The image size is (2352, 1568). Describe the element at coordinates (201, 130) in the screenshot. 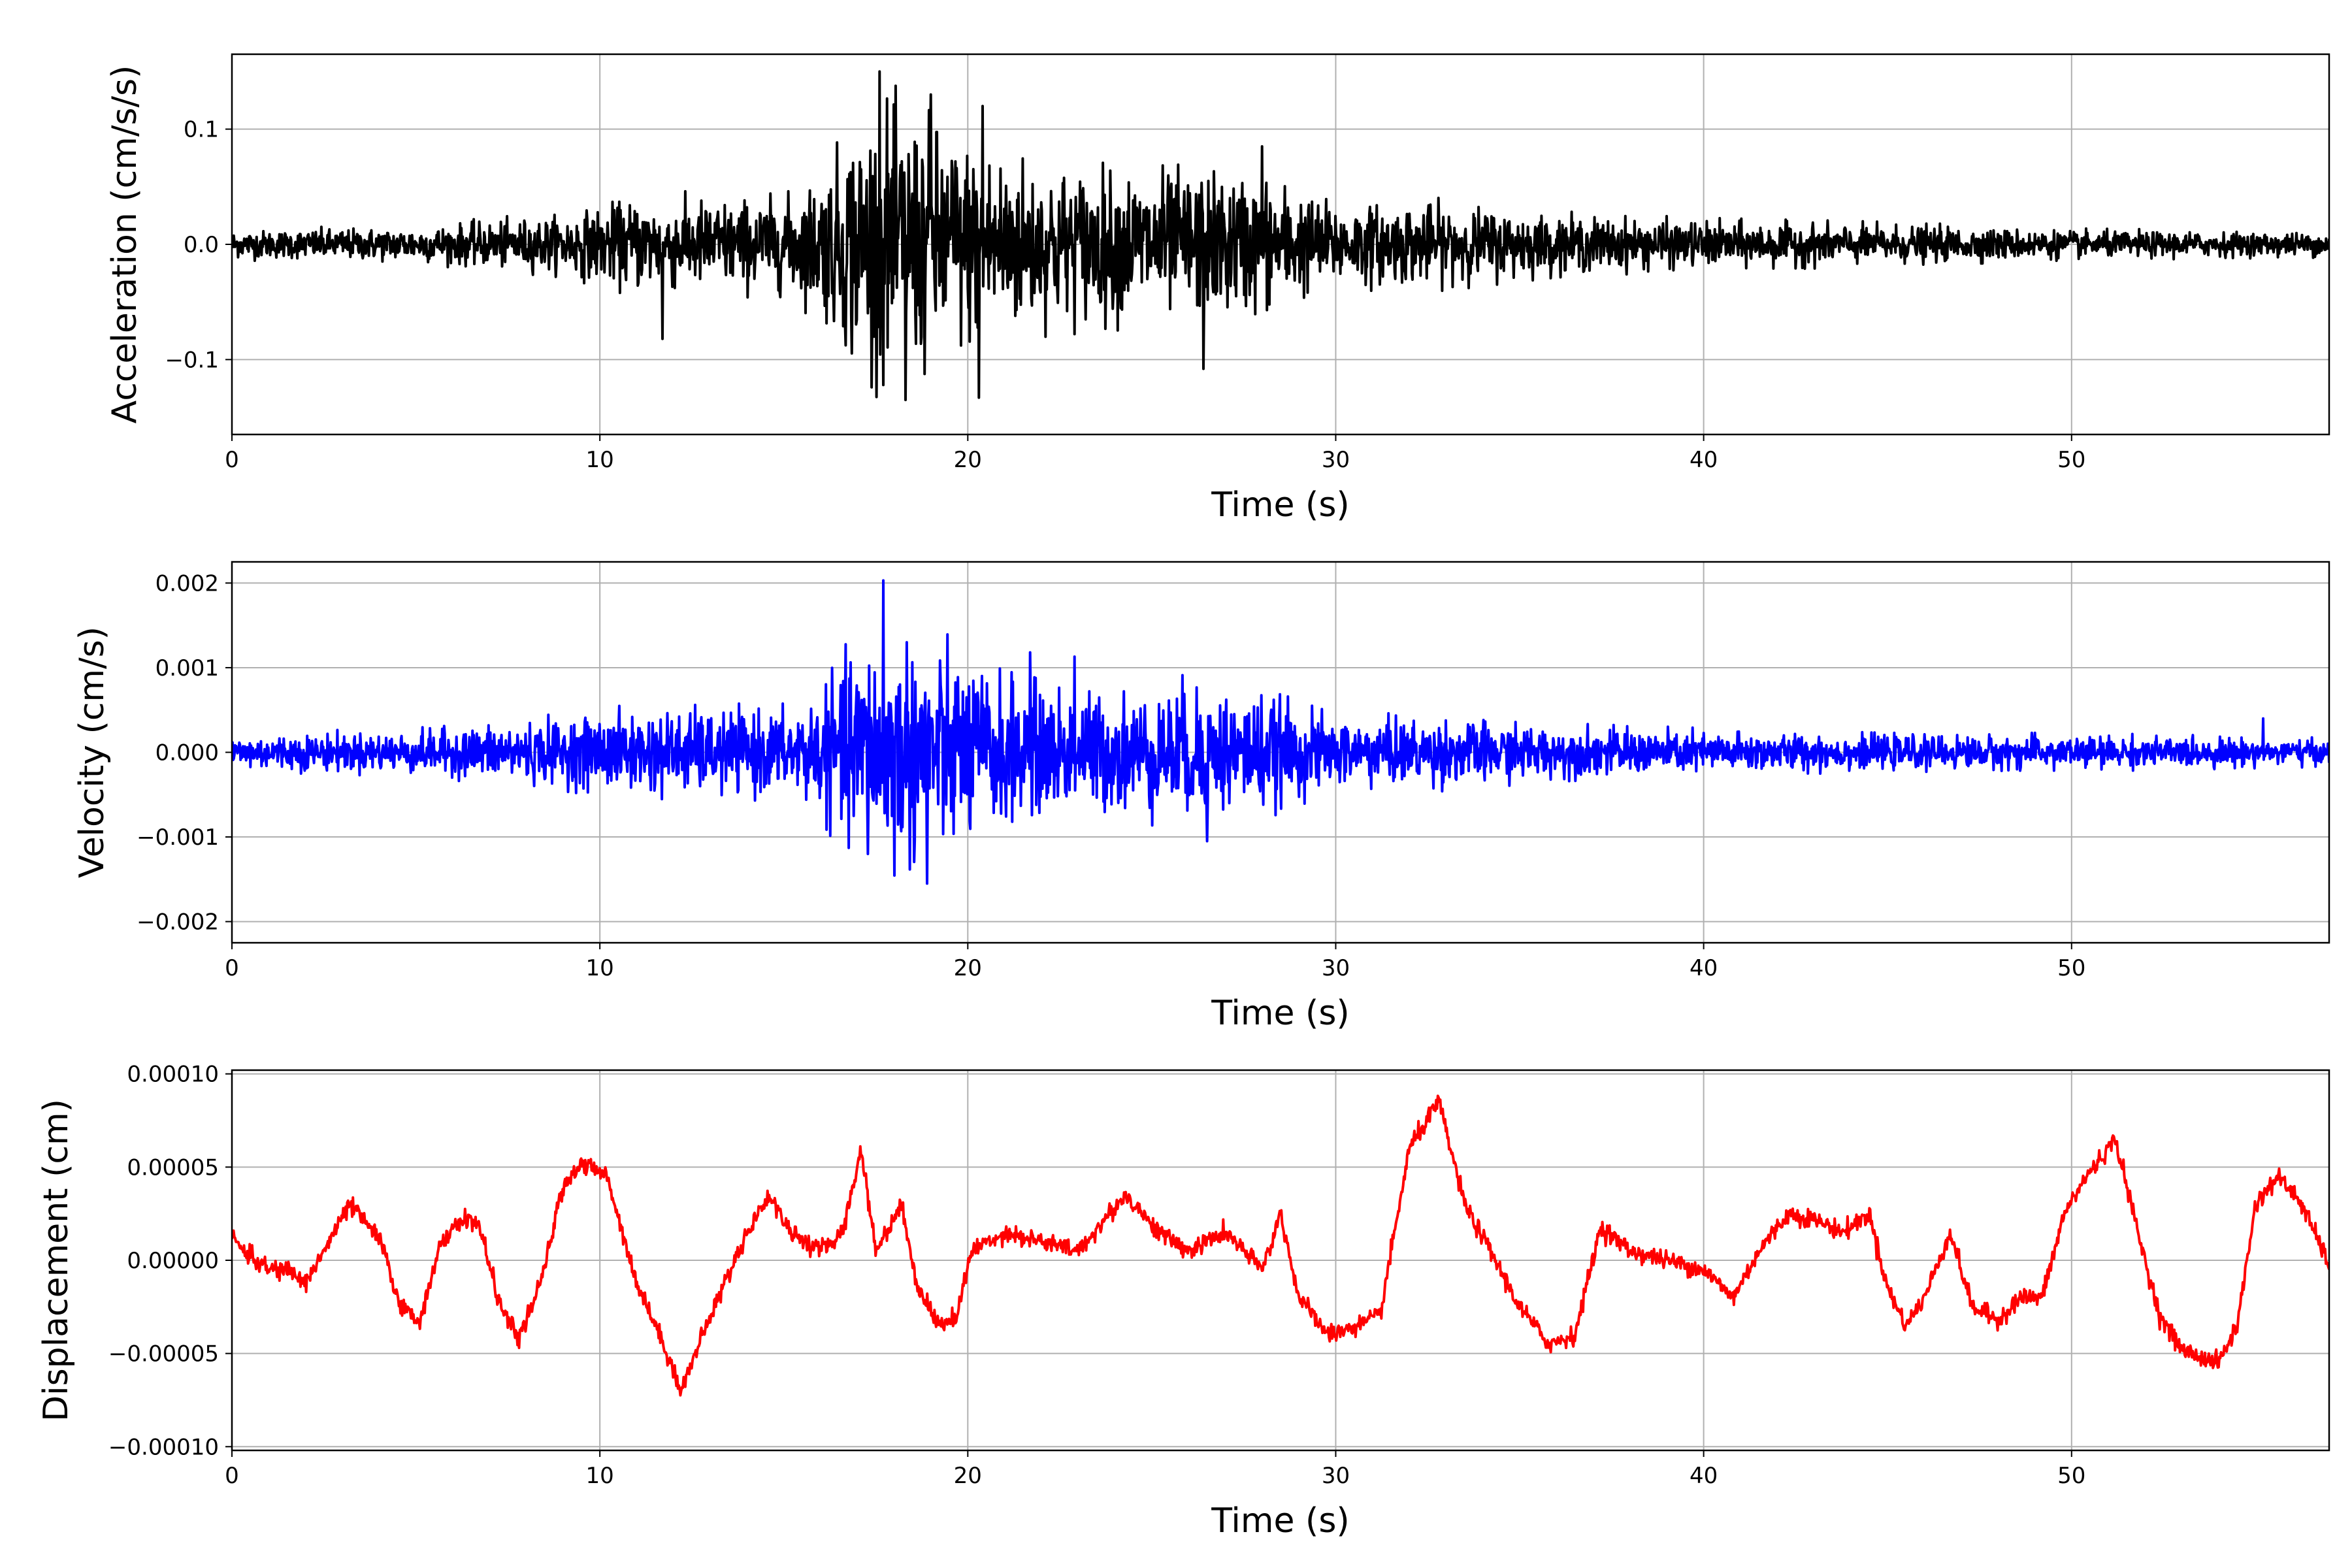

I see `y-tick-label: 0.1` at that location.